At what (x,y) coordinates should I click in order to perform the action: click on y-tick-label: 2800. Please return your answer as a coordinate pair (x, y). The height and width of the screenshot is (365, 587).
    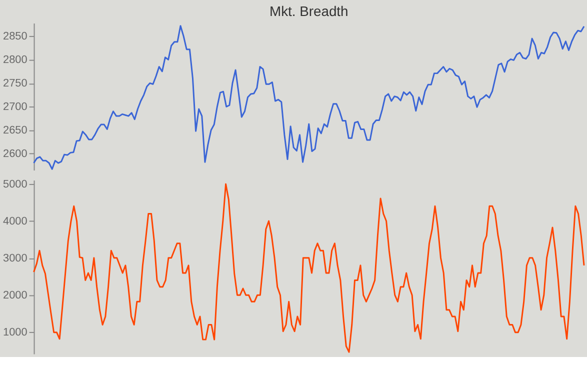
    Looking at the image, I should click on (15, 60).